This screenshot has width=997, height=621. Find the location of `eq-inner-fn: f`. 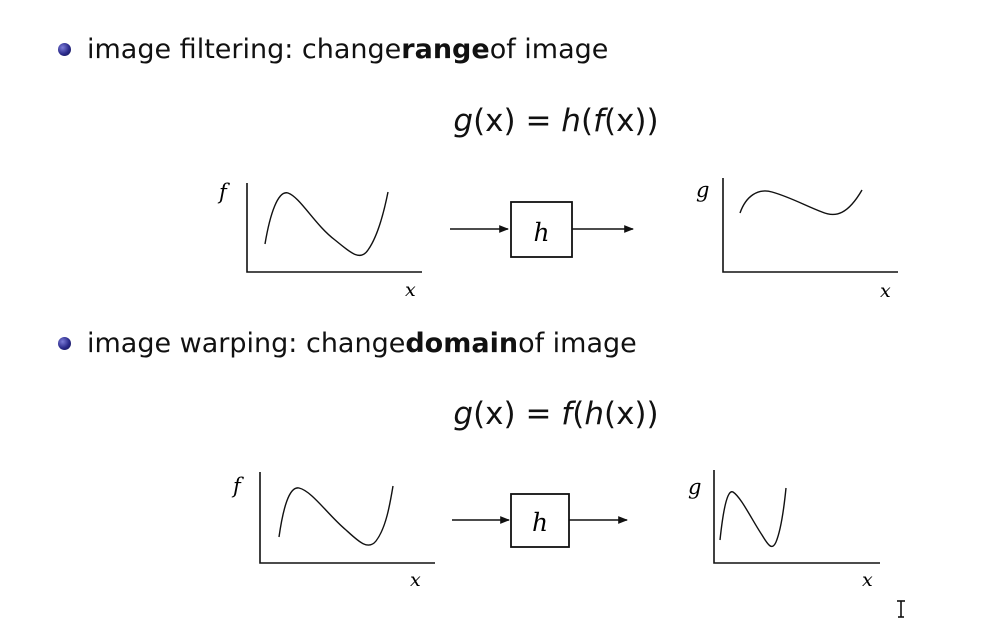

eq-inner-fn: f is located at coordinates (598, 121).